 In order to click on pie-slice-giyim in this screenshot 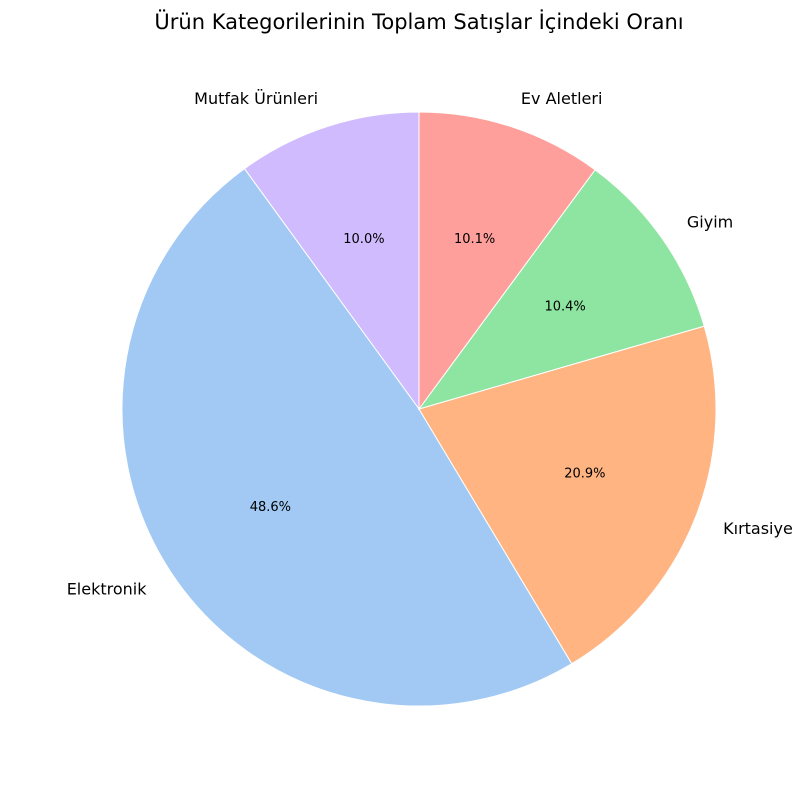, I will do `click(561, 289)`.